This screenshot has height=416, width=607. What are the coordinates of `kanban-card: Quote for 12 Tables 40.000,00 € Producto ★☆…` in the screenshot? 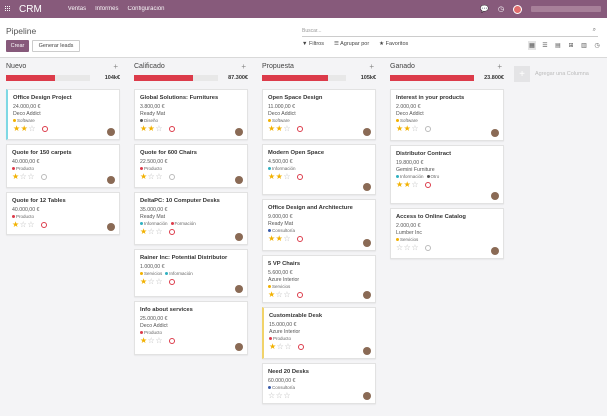 It's located at (63, 213).